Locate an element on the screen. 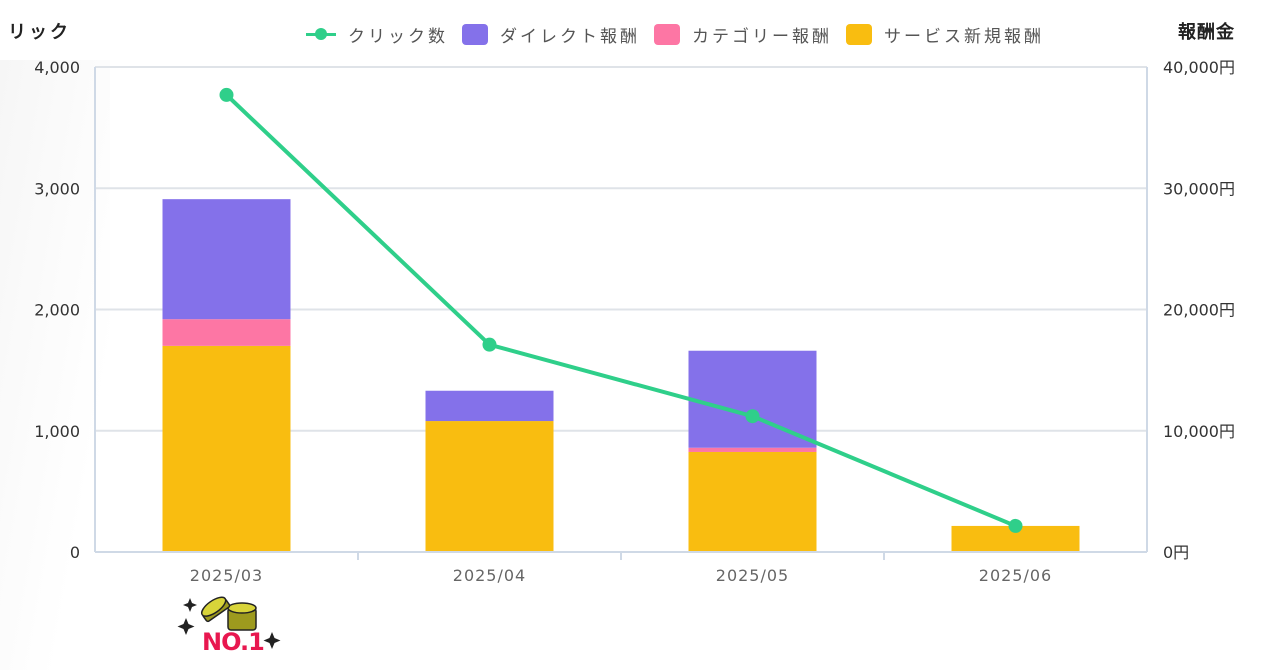 This screenshot has width=1280, height=670. x-tick-label: 2025/04 is located at coordinates (489, 575).